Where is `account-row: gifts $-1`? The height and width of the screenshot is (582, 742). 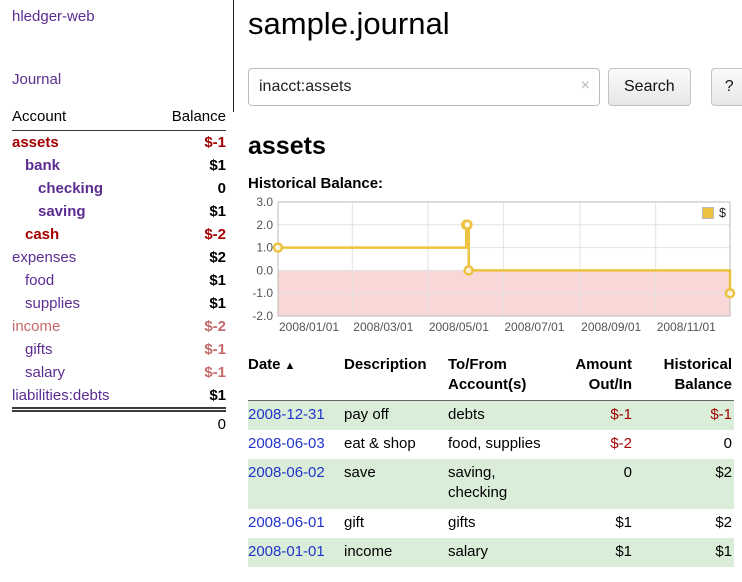
account-row: gifts $-1 is located at coordinates (119, 349).